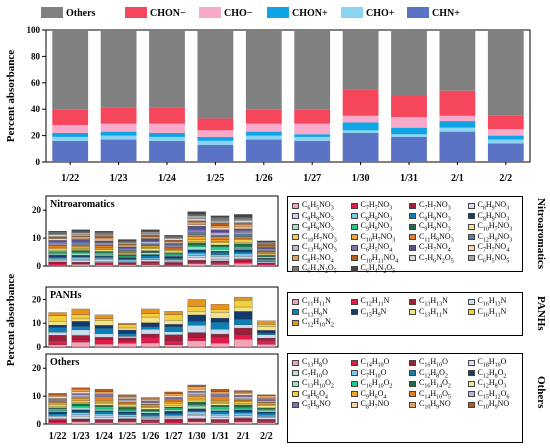  What do you see at coordinates (493, 394) in the screenshot?
I see `legend-formula: C15H12O6` at bounding box center [493, 394].